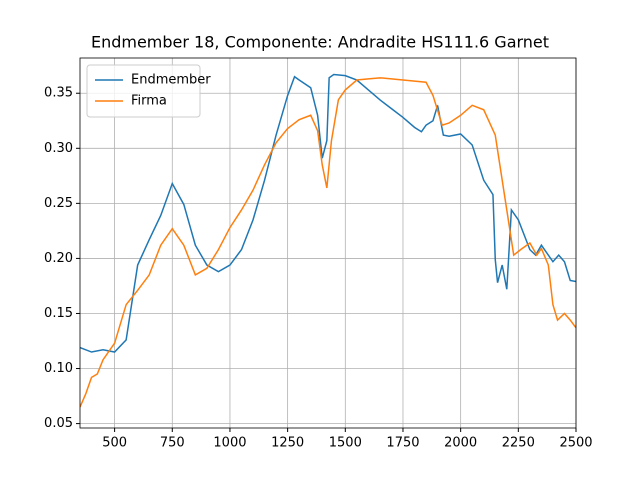 This screenshot has height=480, width=640. I want to click on x-tick-label: 1500, so click(345, 443).